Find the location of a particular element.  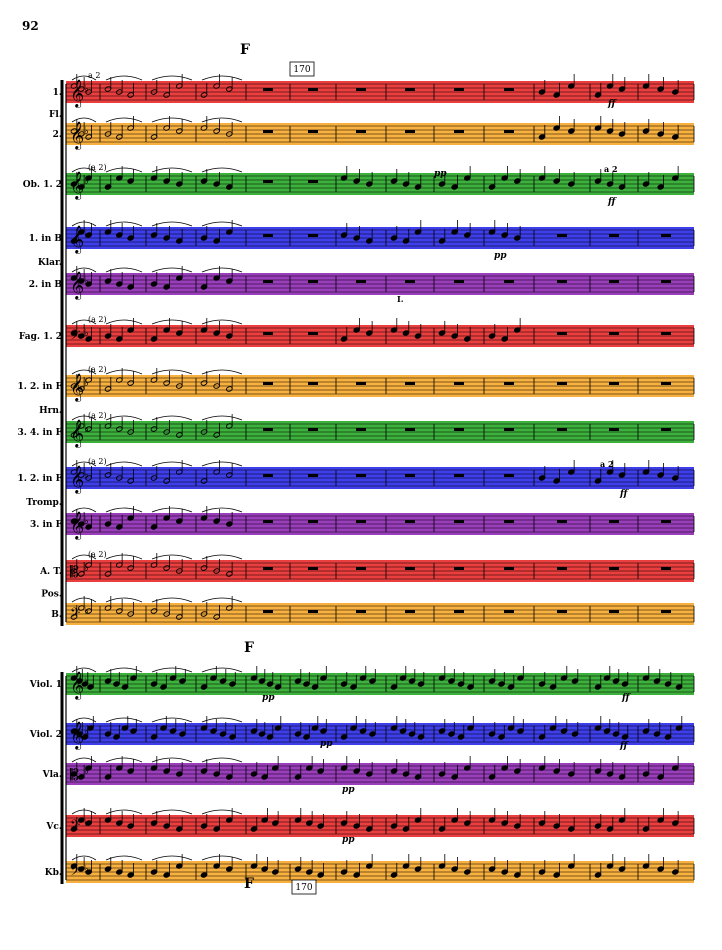

staff-band: Viol. 2𝄞♭ is located at coordinates (362, 733).